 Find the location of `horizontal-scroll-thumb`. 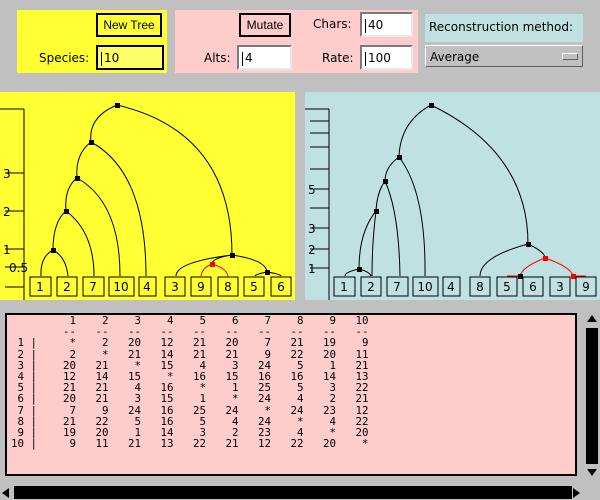

horizontal-scroll-thumb is located at coordinates (293, 492).